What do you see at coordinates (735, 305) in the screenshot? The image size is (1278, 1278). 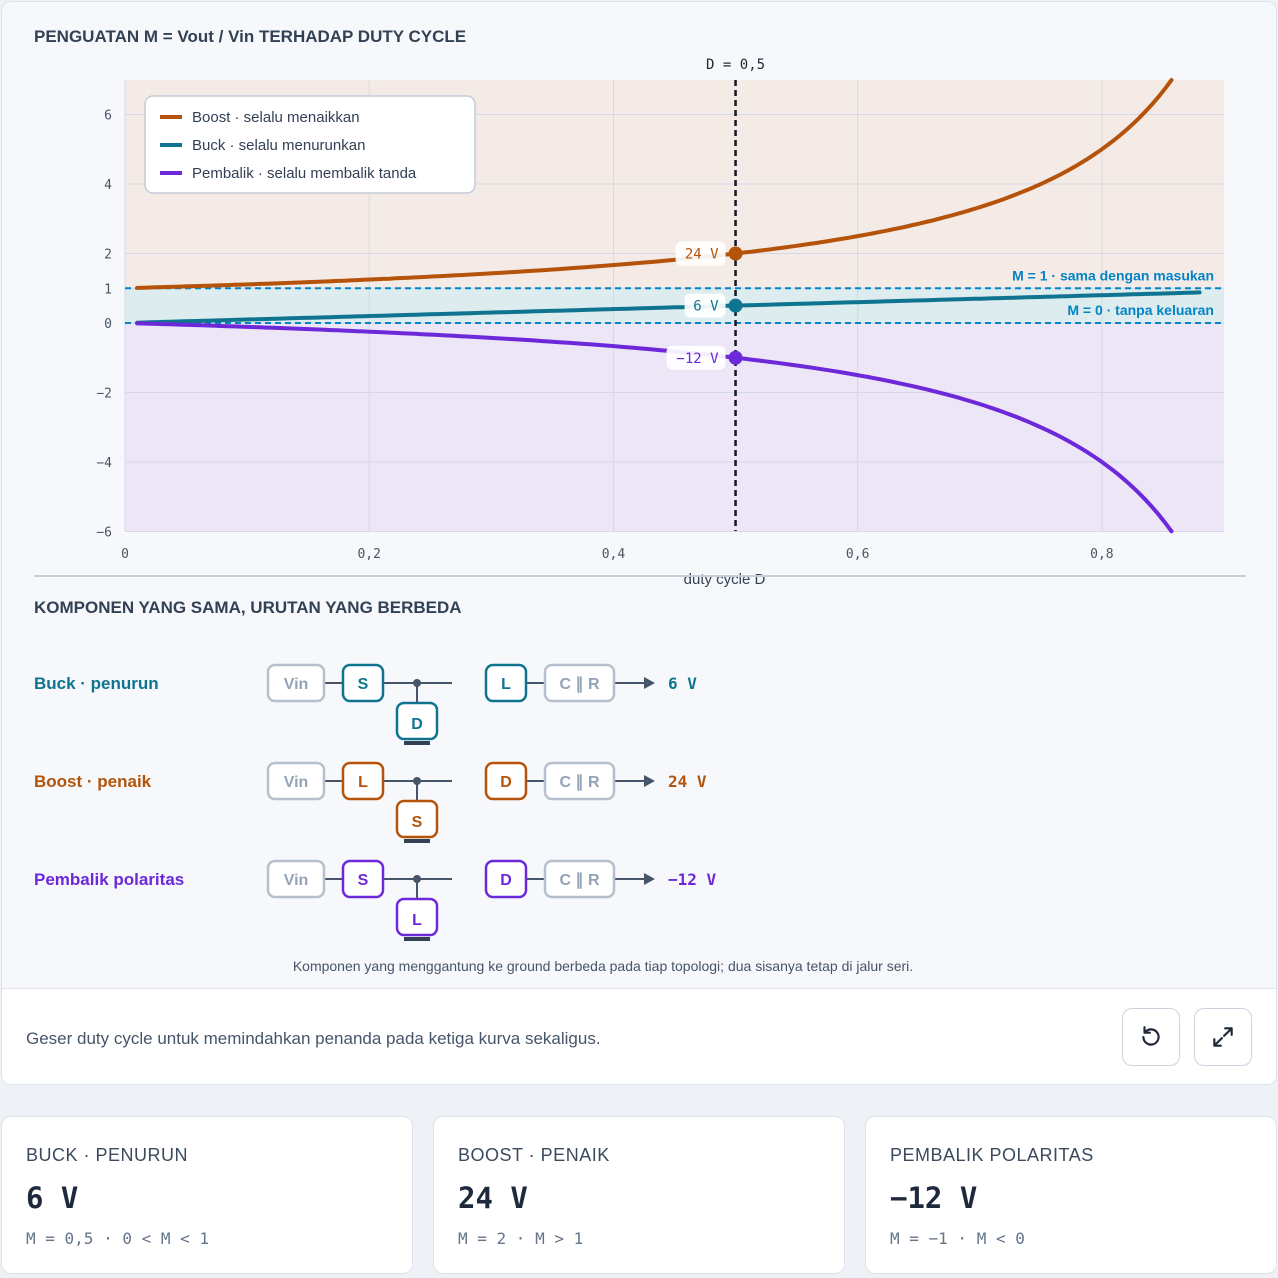 I see `operating-point-buck` at bounding box center [735, 305].